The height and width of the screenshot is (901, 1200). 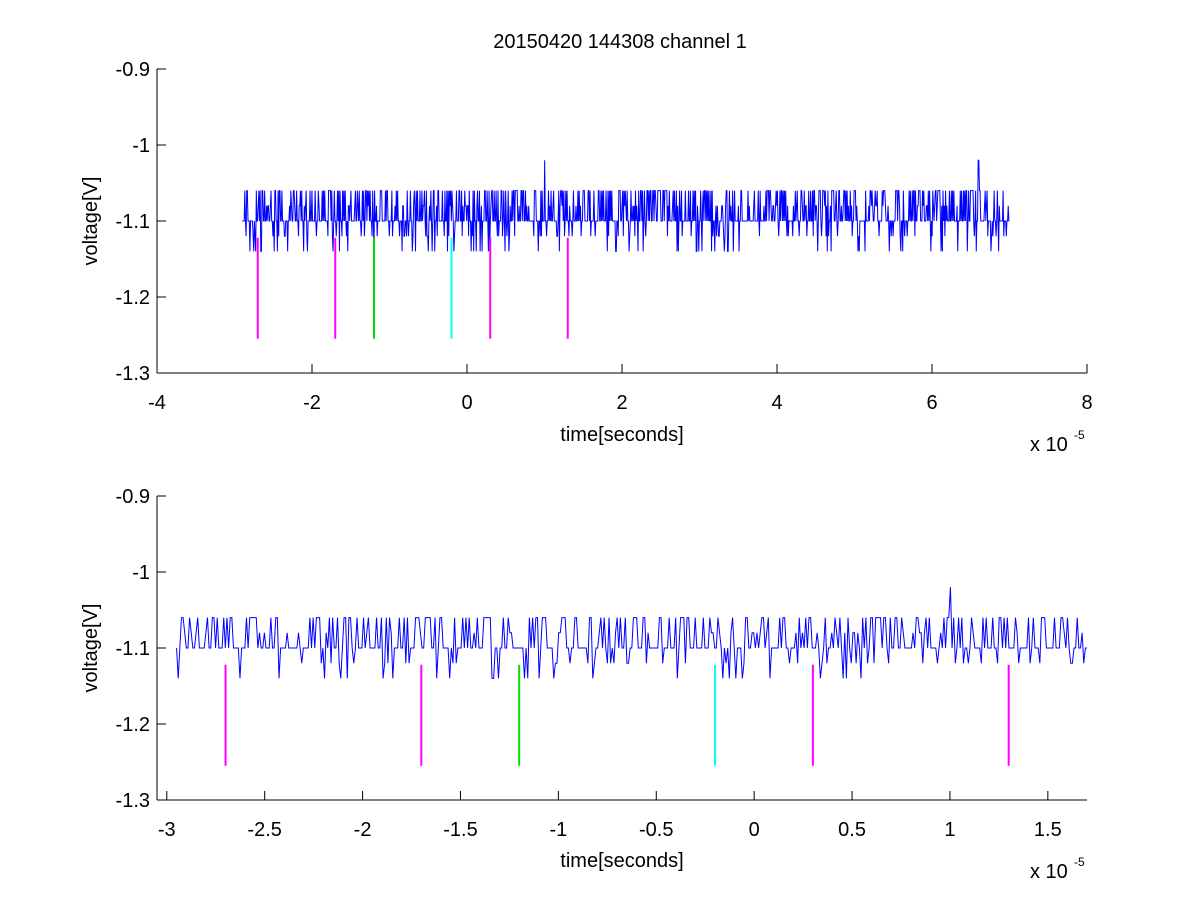 What do you see at coordinates (931, 403) in the screenshot?
I see `x-tick-label: 6` at bounding box center [931, 403].